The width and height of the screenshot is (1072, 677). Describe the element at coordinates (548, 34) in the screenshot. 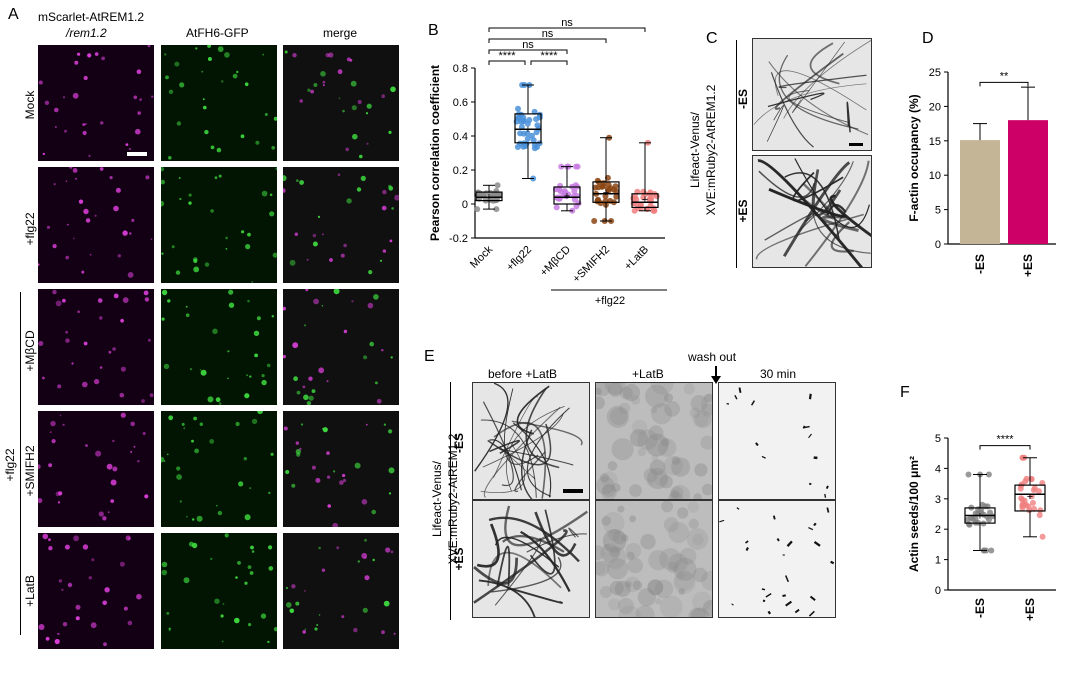

I see `significance-label: ns` at that location.